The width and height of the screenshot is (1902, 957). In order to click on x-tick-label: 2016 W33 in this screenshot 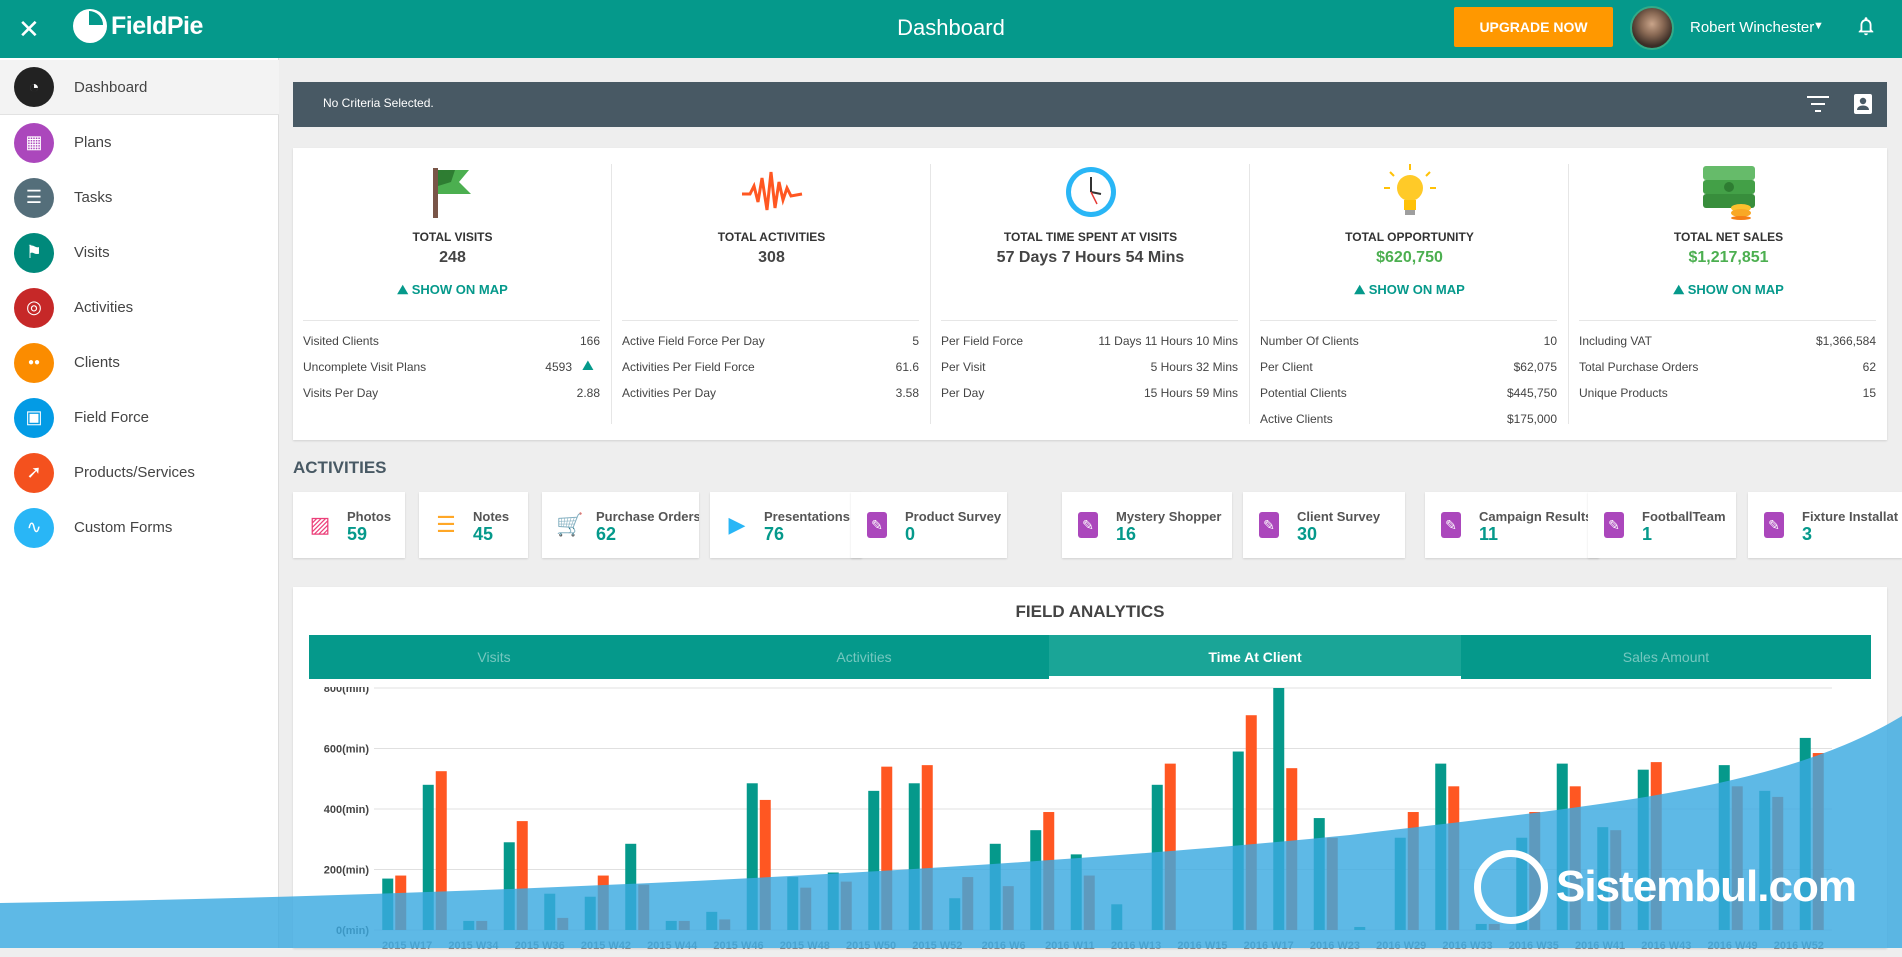, I will do `click(1467, 946)`.